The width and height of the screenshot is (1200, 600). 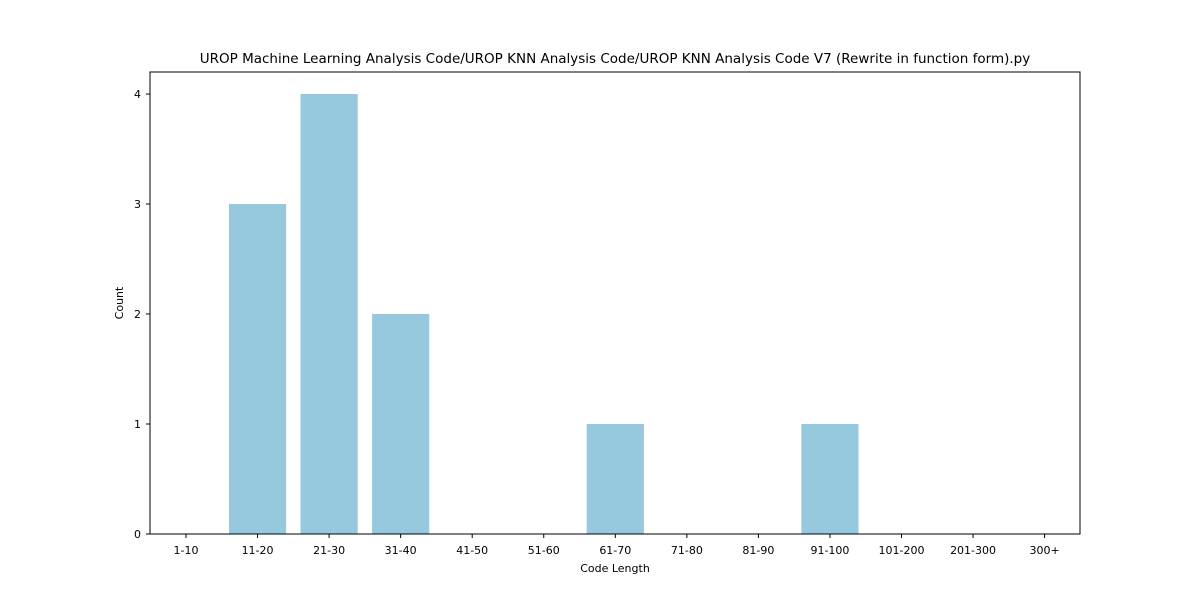 What do you see at coordinates (137, 204) in the screenshot?
I see `y-tick-label: 3` at bounding box center [137, 204].